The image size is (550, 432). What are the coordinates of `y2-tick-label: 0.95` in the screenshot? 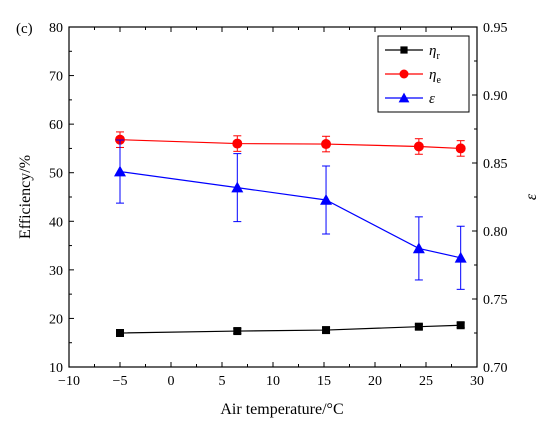 It's located at (495, 28).